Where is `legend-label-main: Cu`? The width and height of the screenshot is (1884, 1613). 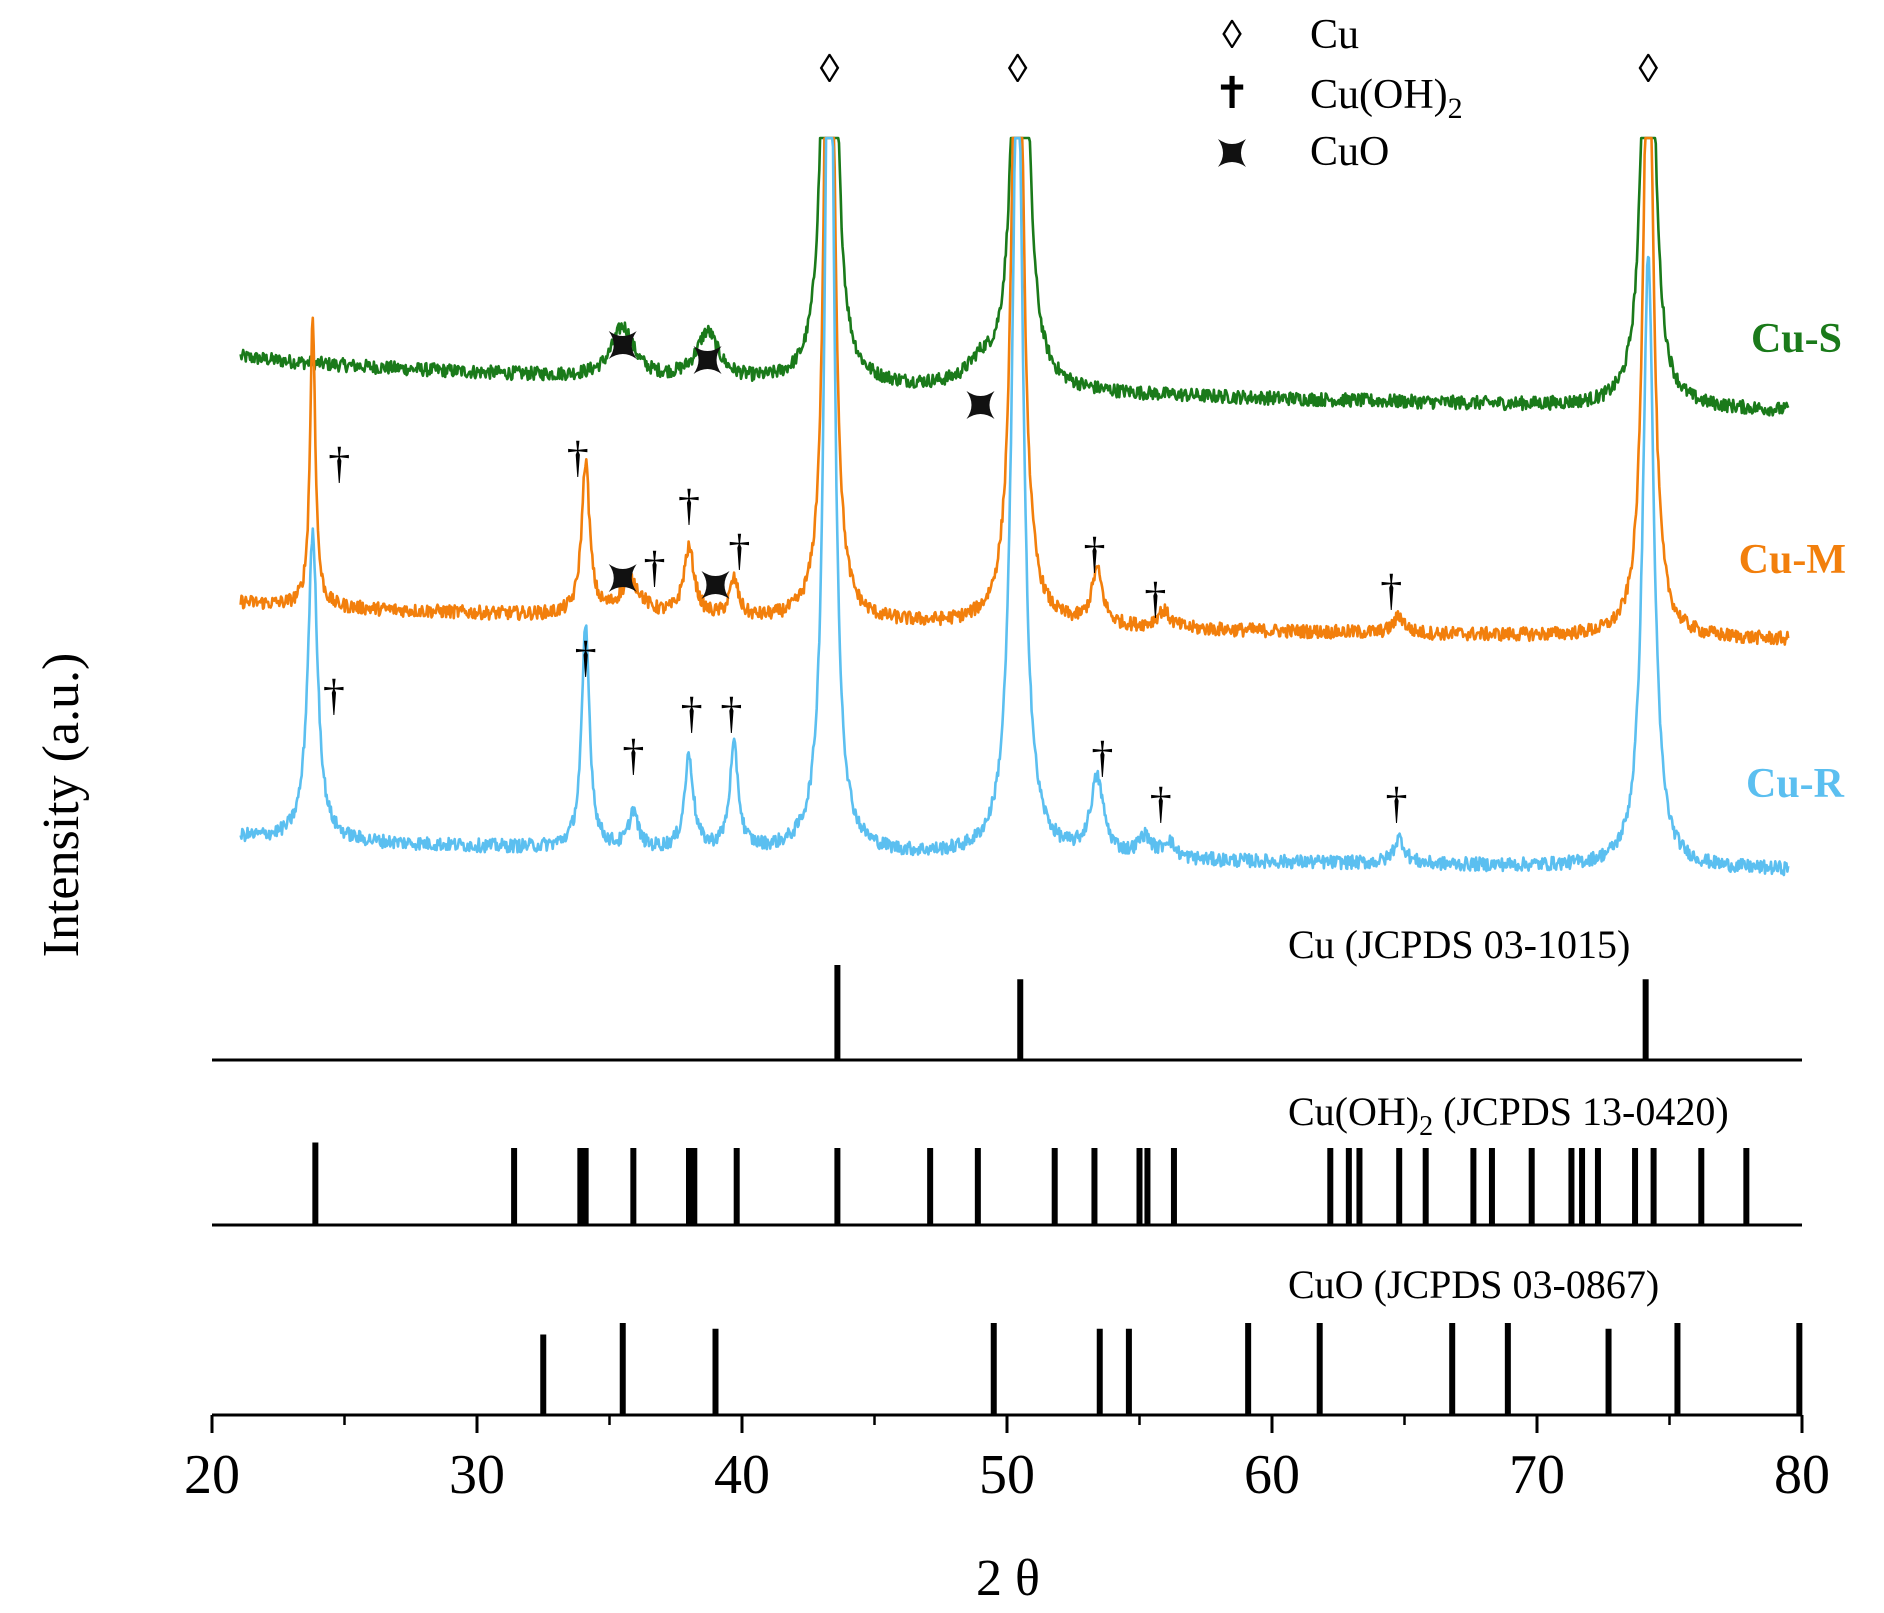
legend-label-main: Cu is located at coordinates (1334, 35).